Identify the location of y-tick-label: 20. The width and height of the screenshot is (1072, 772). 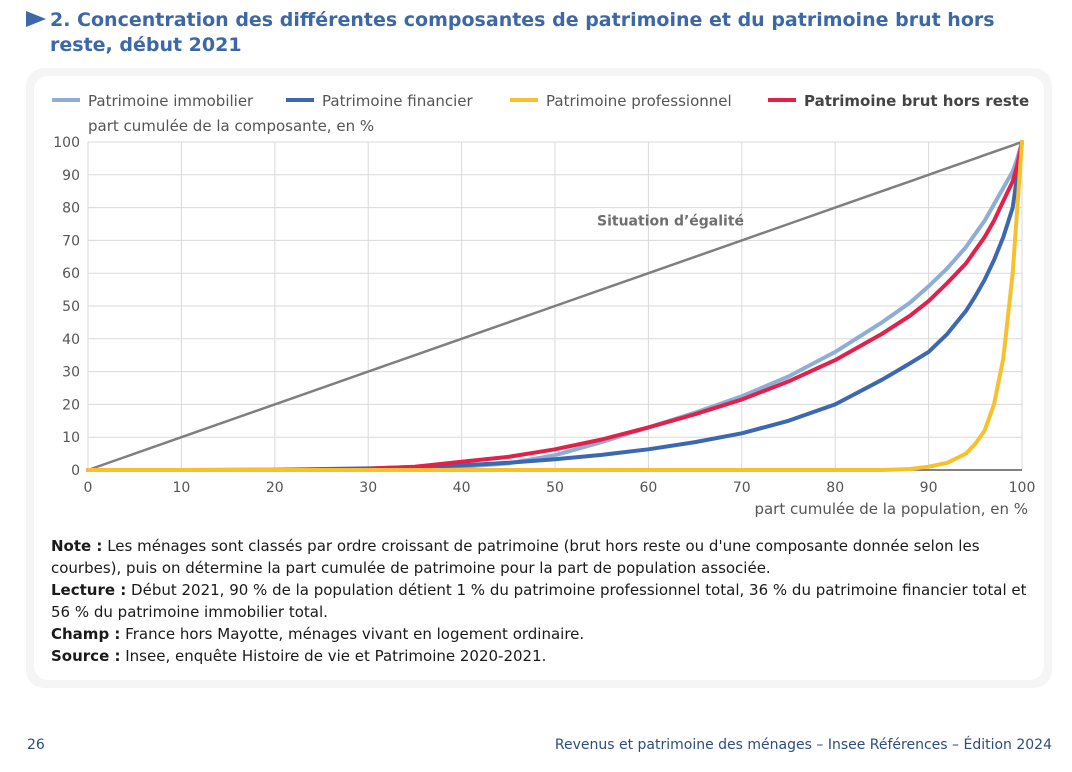
(71, 405).